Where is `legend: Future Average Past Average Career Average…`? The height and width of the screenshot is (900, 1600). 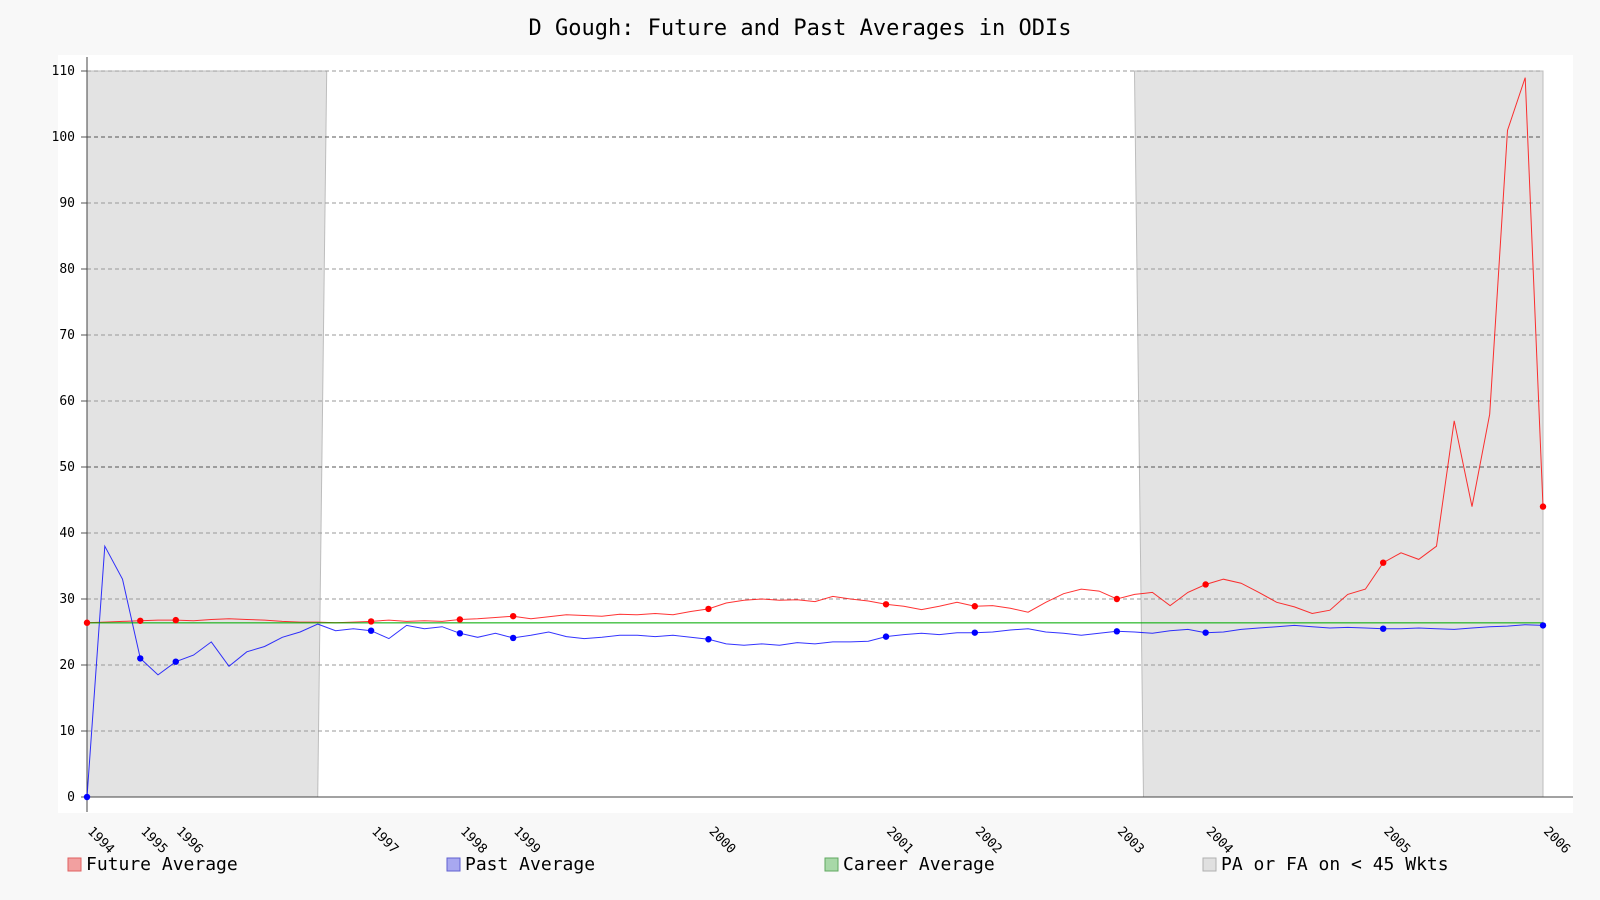
legend: Future Average Past Average Career Average… is located at coordinates (758, 864).